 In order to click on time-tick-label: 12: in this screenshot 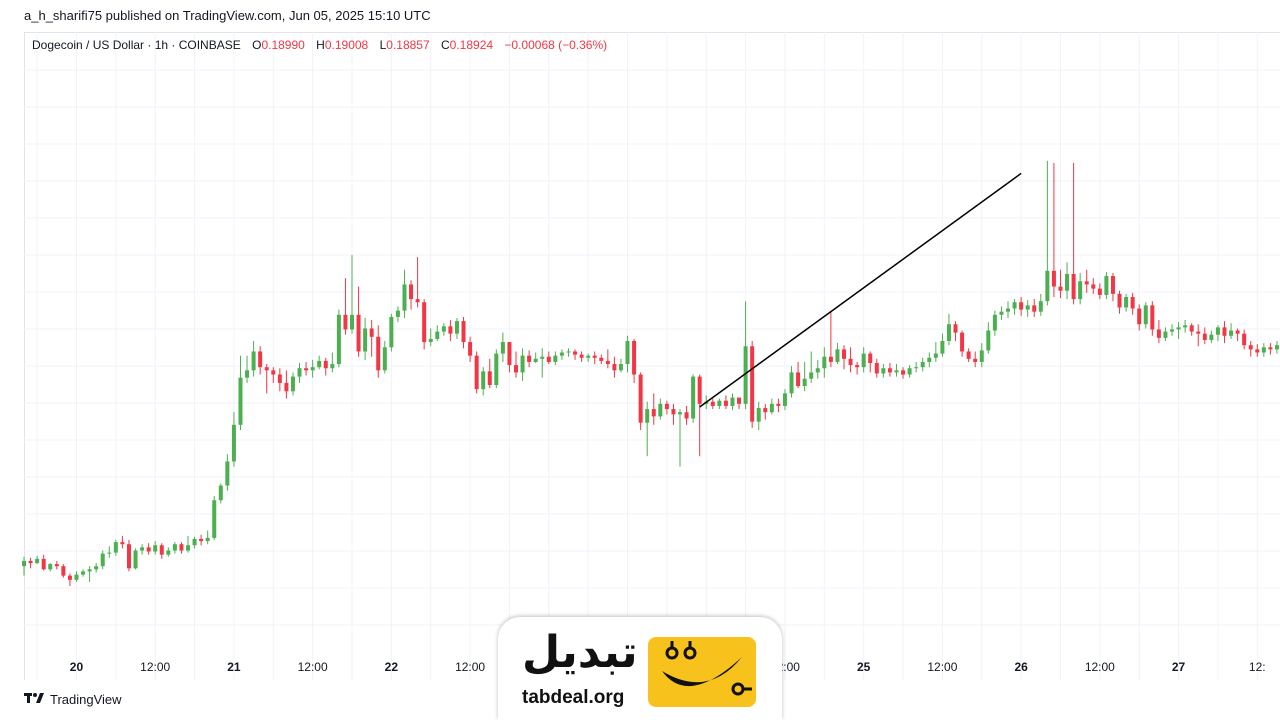, I will do `click(1257, 667)`.